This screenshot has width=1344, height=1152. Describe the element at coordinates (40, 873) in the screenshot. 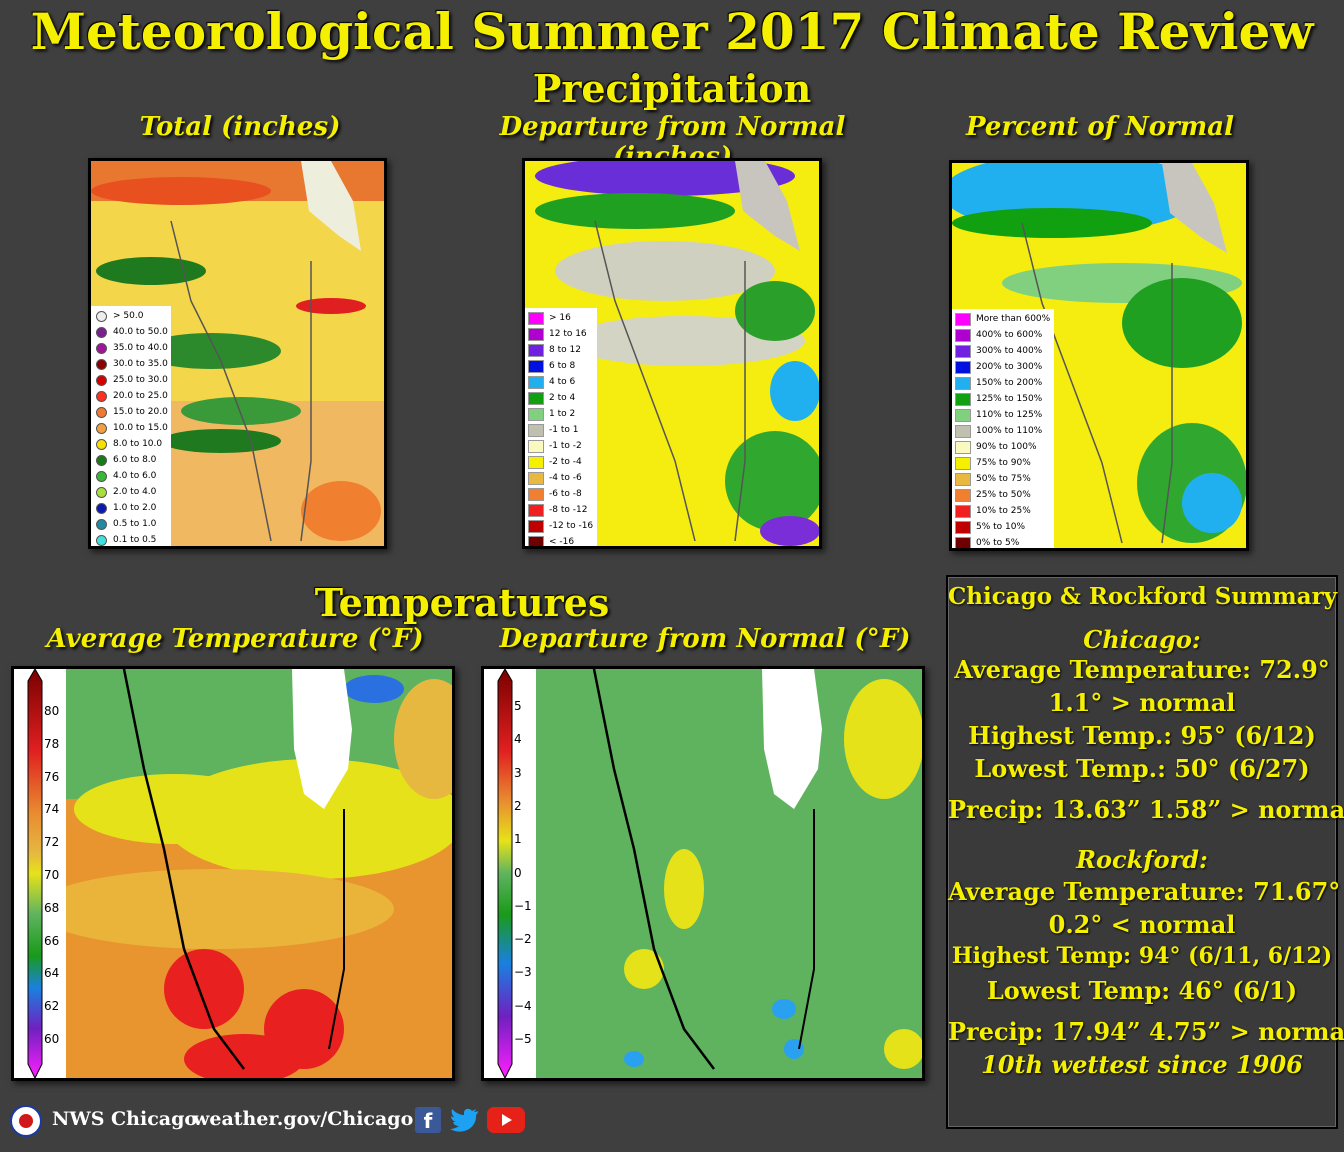

I see `avg-temp-colorbar: 80 78 76 74 72 70 68 66 64 62 60` at that location.